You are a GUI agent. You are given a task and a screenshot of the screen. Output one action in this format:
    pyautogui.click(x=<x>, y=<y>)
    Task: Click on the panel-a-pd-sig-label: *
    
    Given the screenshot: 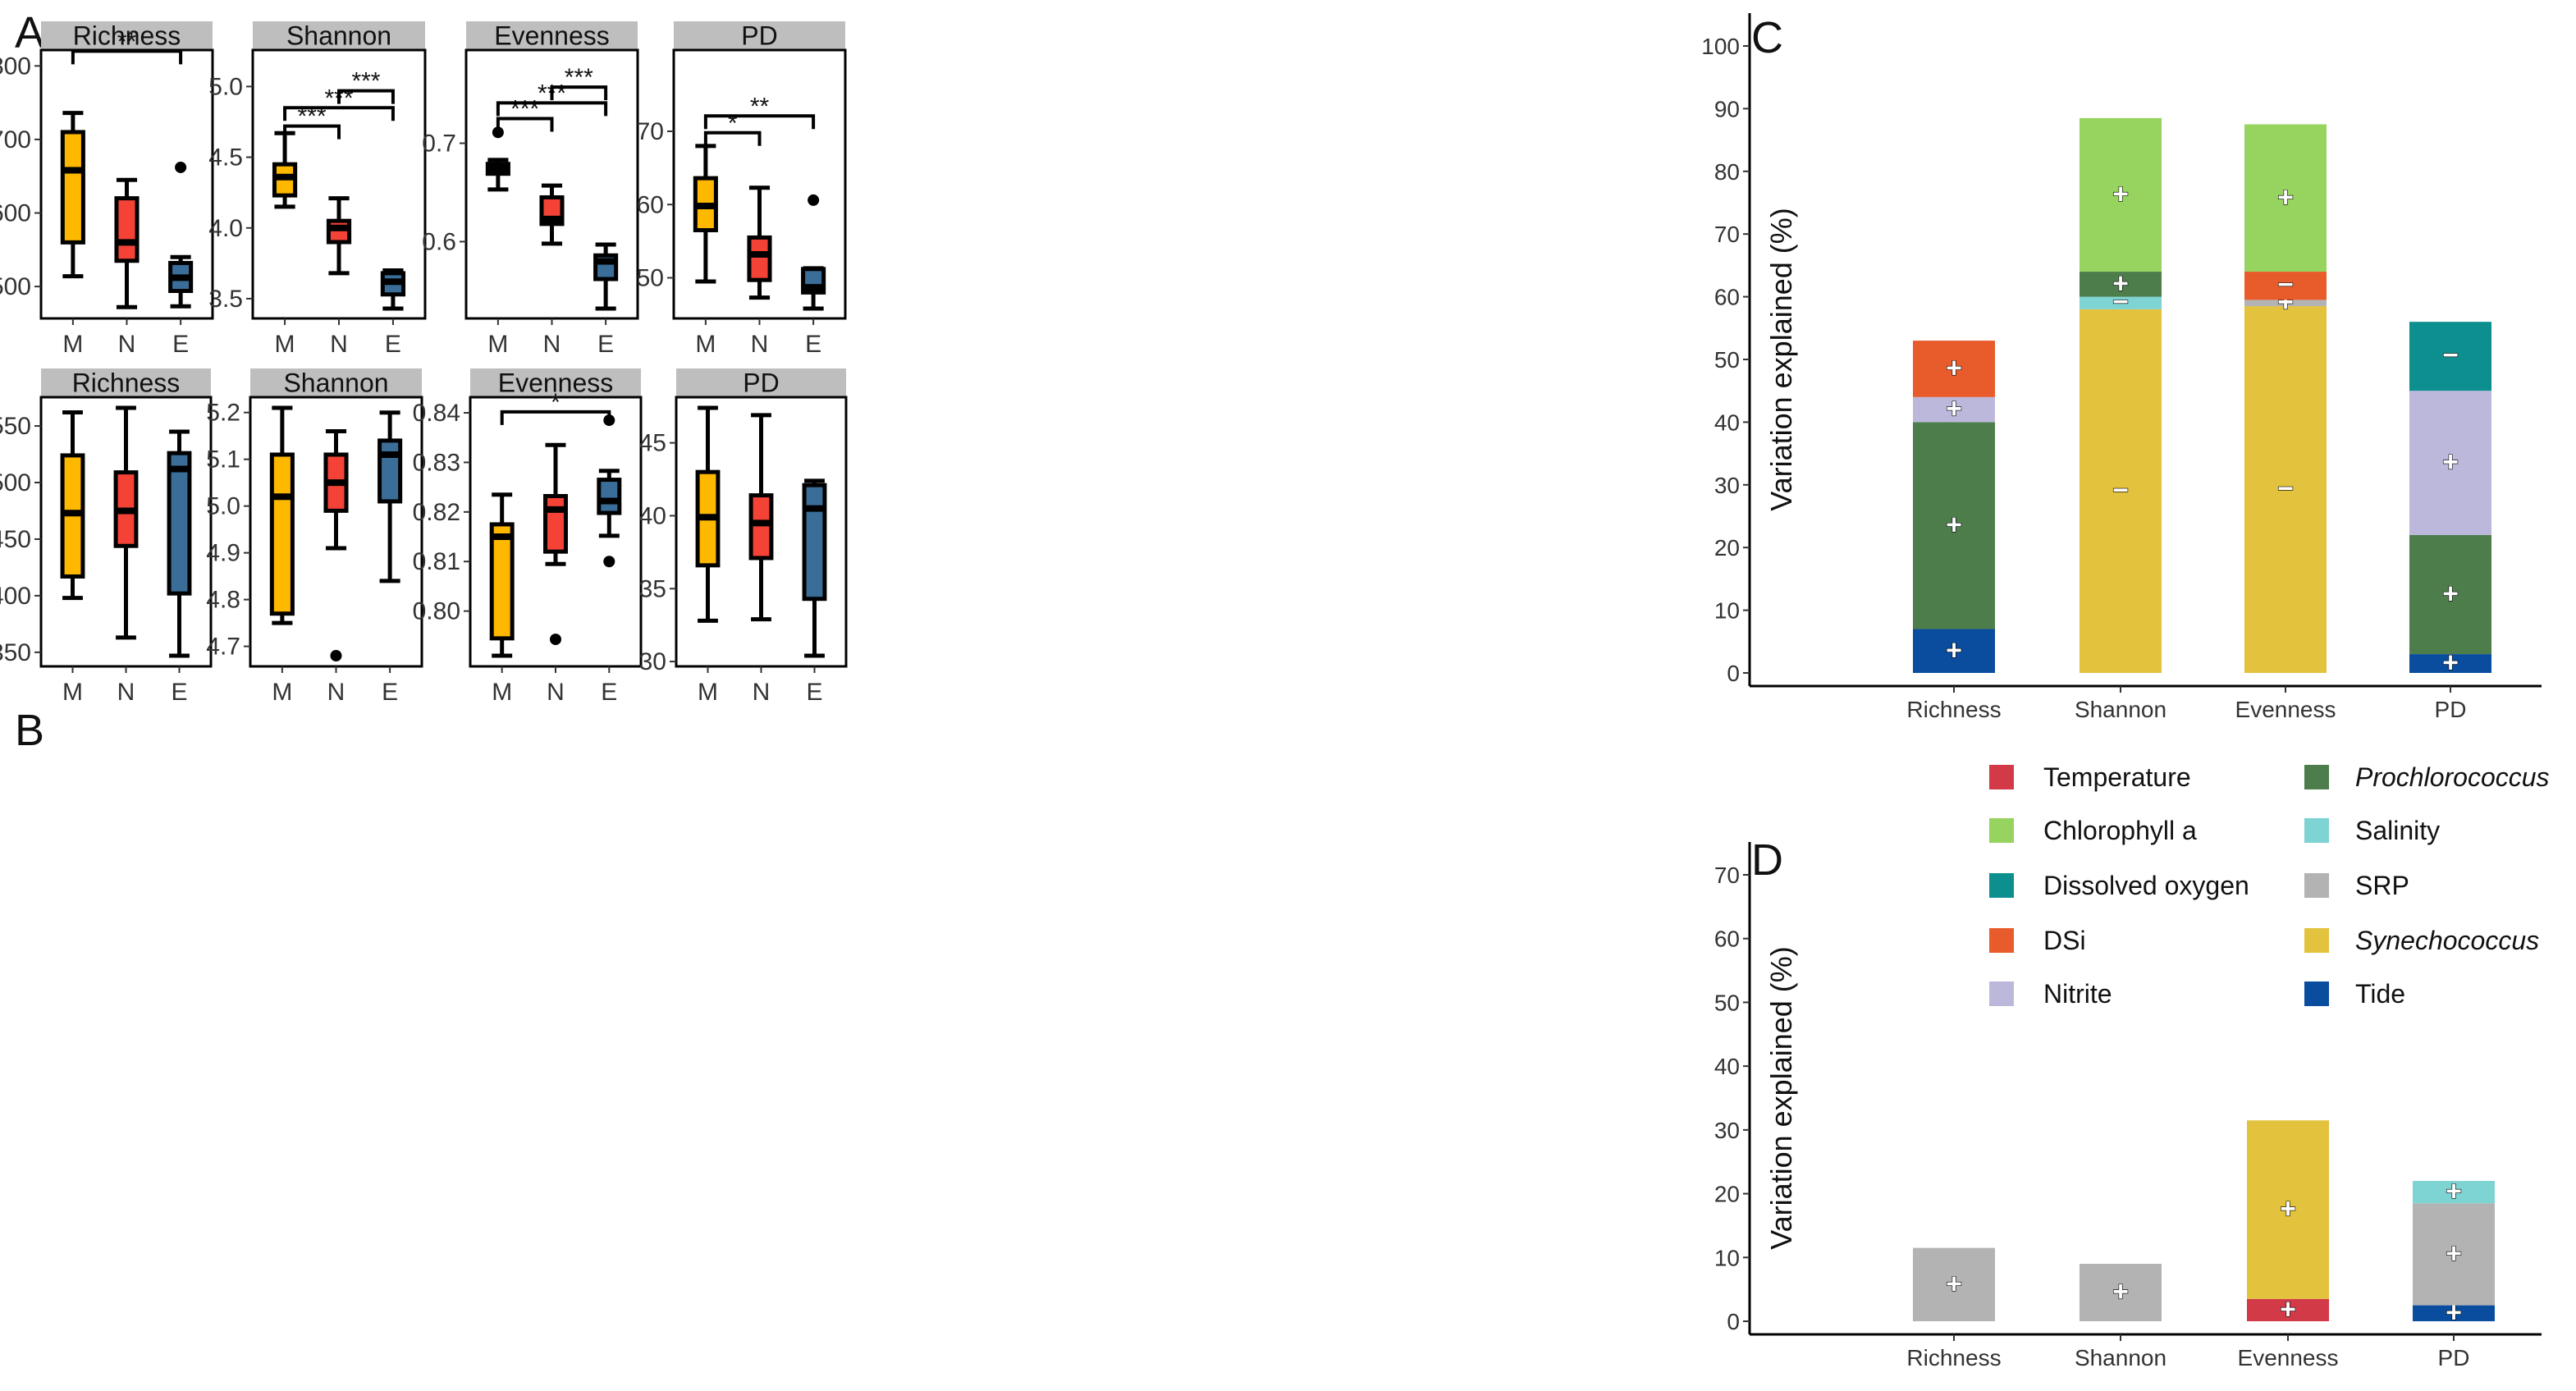 What is the action you would take?
    pyautogui.click(x=733, y=123)
    